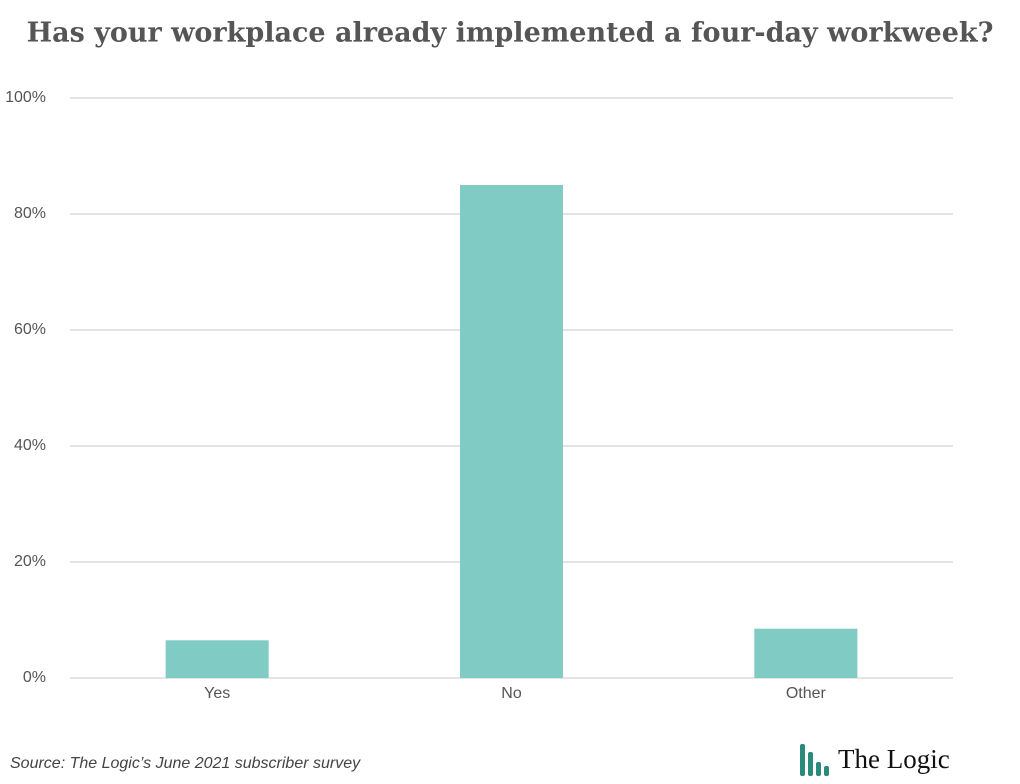  What do you see at coordinates (30, 445) in the screenshot?
I see `y-tick-label: 40%` at bounding box center [30, 445].